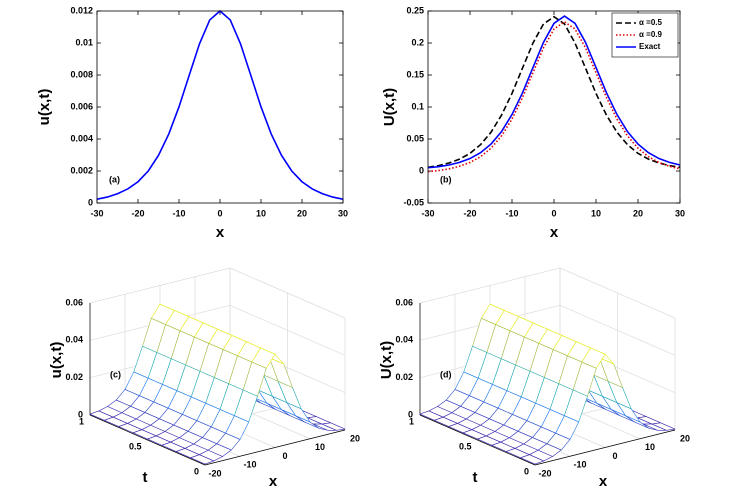 This screenshot has width=745, height=493. Describe the element at coordinates (114, 179) in the screenshot. I see `panel-label: (a)` at that location.